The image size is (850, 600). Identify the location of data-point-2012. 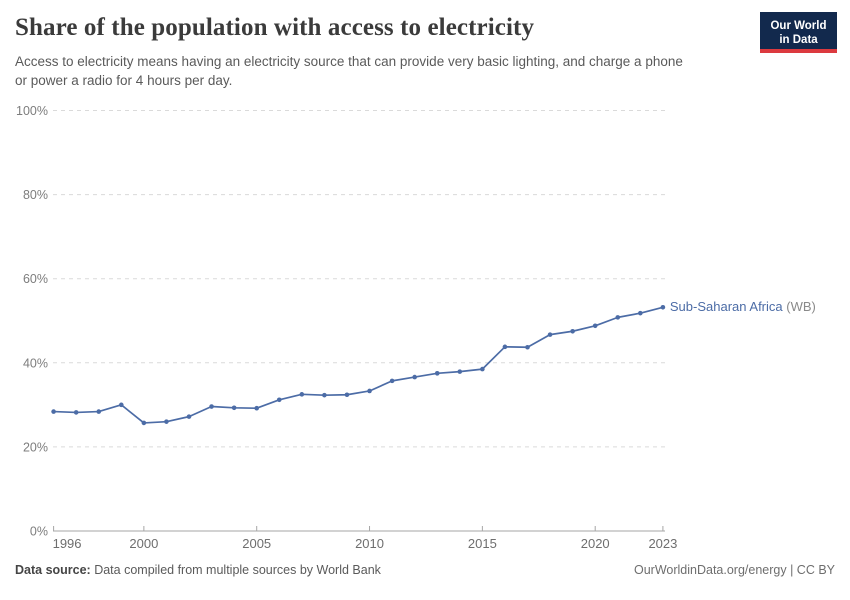
(414, 377).